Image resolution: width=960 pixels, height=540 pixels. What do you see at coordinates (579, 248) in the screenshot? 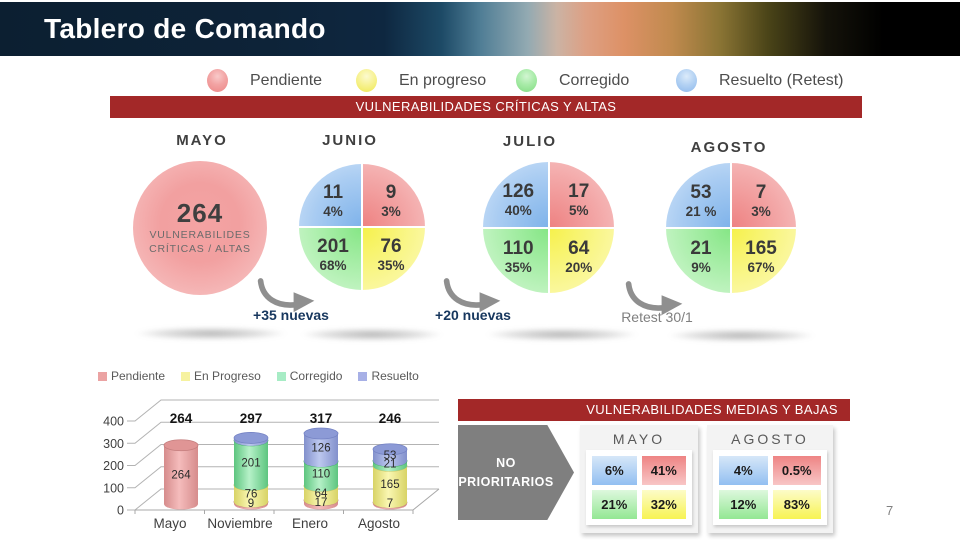
I see `value: 64` at bounding box center [579, 248].